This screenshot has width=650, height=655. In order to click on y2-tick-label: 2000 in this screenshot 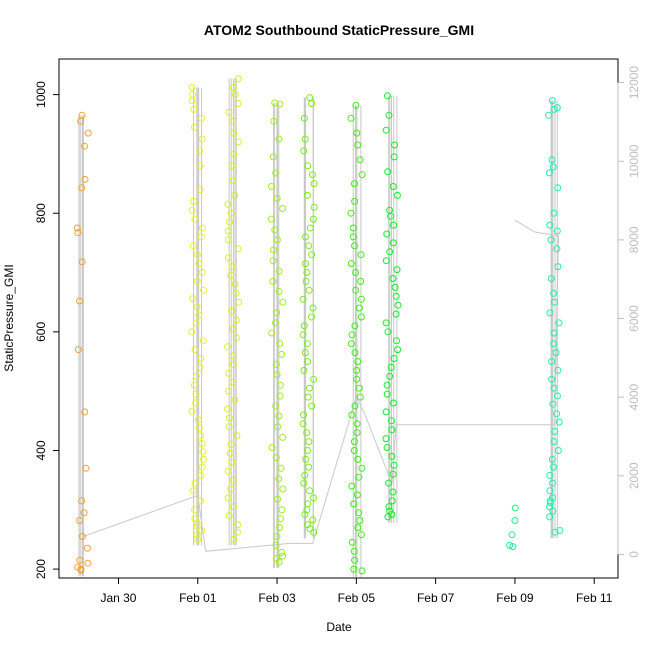, I will do `click(634, 475)`.